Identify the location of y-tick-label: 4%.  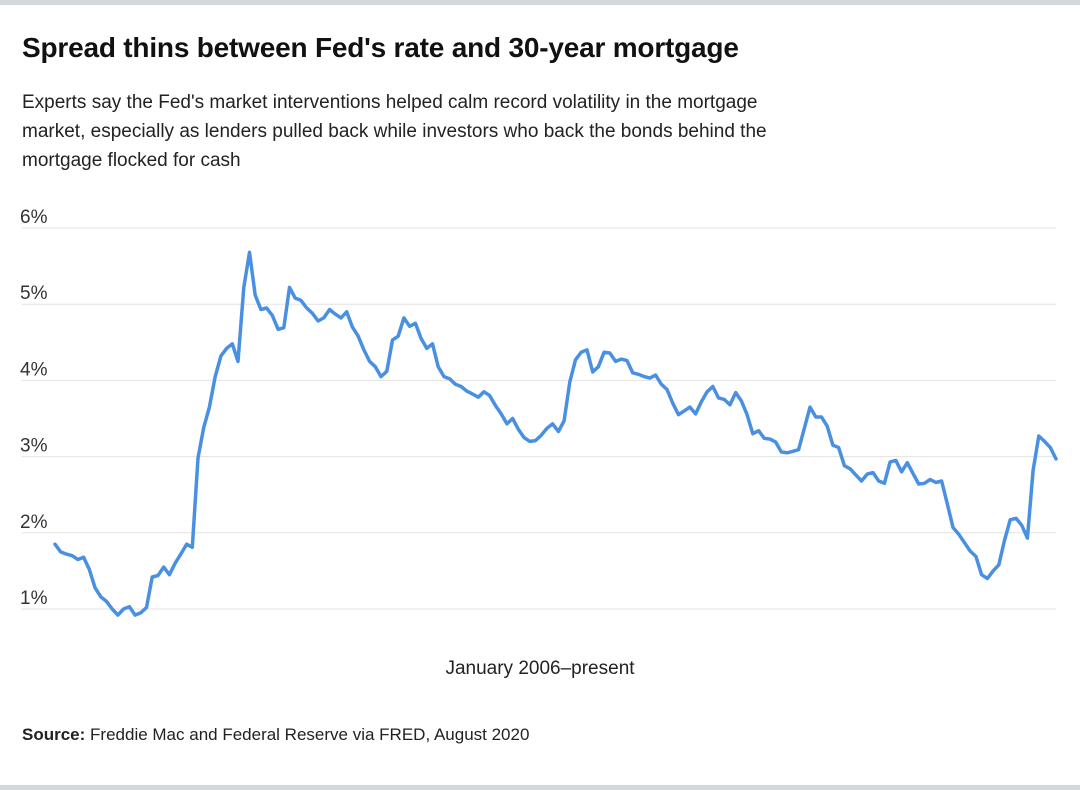
(34, 369).